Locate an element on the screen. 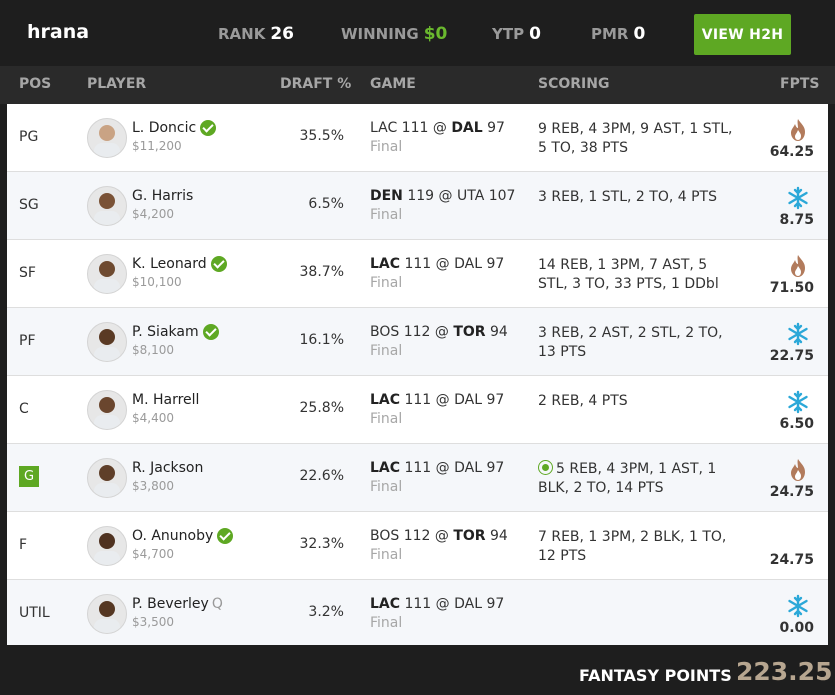  draft-percent: 25.8% is located at coordinates (321, 408).